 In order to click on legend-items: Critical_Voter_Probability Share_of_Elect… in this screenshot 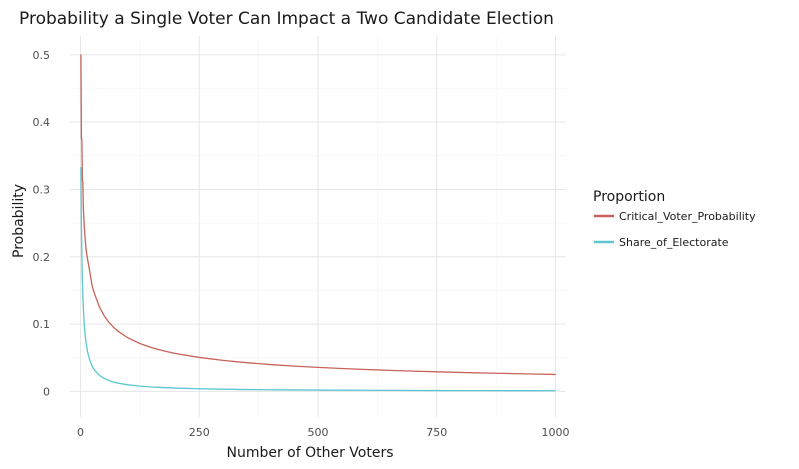, I will do `click(675, 229)`.